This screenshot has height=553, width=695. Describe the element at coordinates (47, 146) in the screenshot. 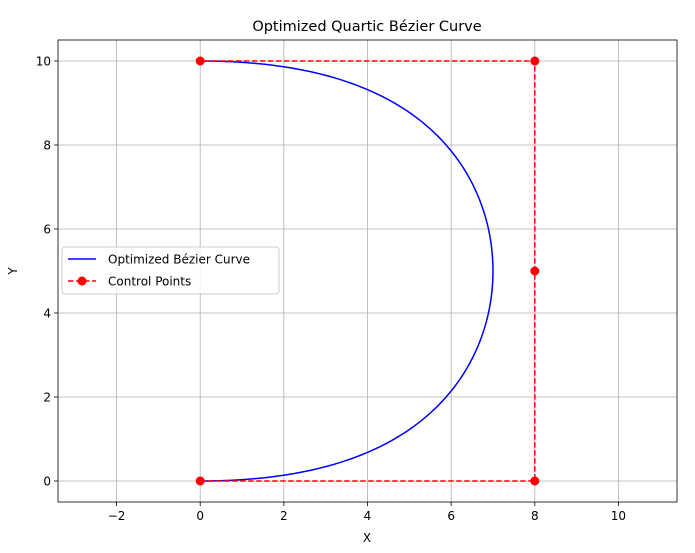

I see `y-tick-label: 8` at that location.